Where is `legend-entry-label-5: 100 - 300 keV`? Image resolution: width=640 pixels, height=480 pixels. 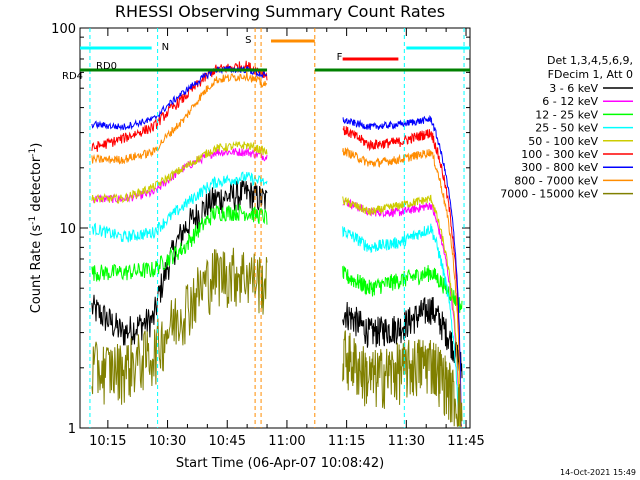
legend-entry-label-5: 100 - 300 keV is located at coordinates (559, 154).